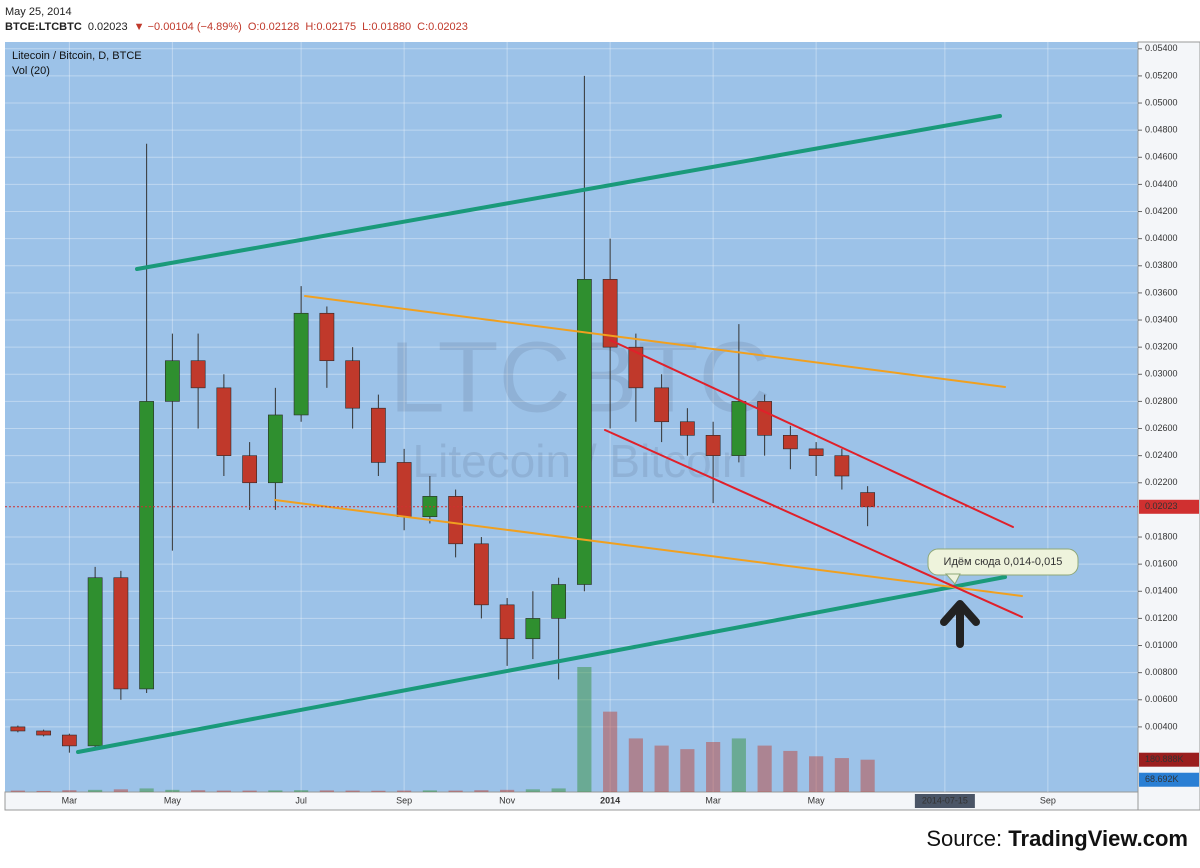  I want to click on crosshair-date-box, so click(944, 801).